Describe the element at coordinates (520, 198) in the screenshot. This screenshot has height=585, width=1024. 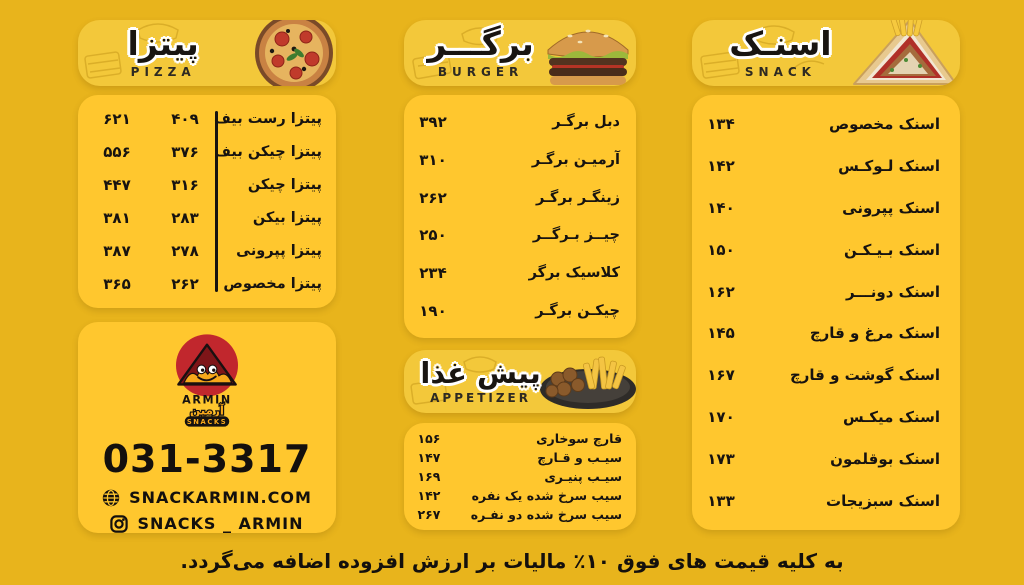
I see `menu-row: ۲۶۲ زینگـر برگـر` at that location.